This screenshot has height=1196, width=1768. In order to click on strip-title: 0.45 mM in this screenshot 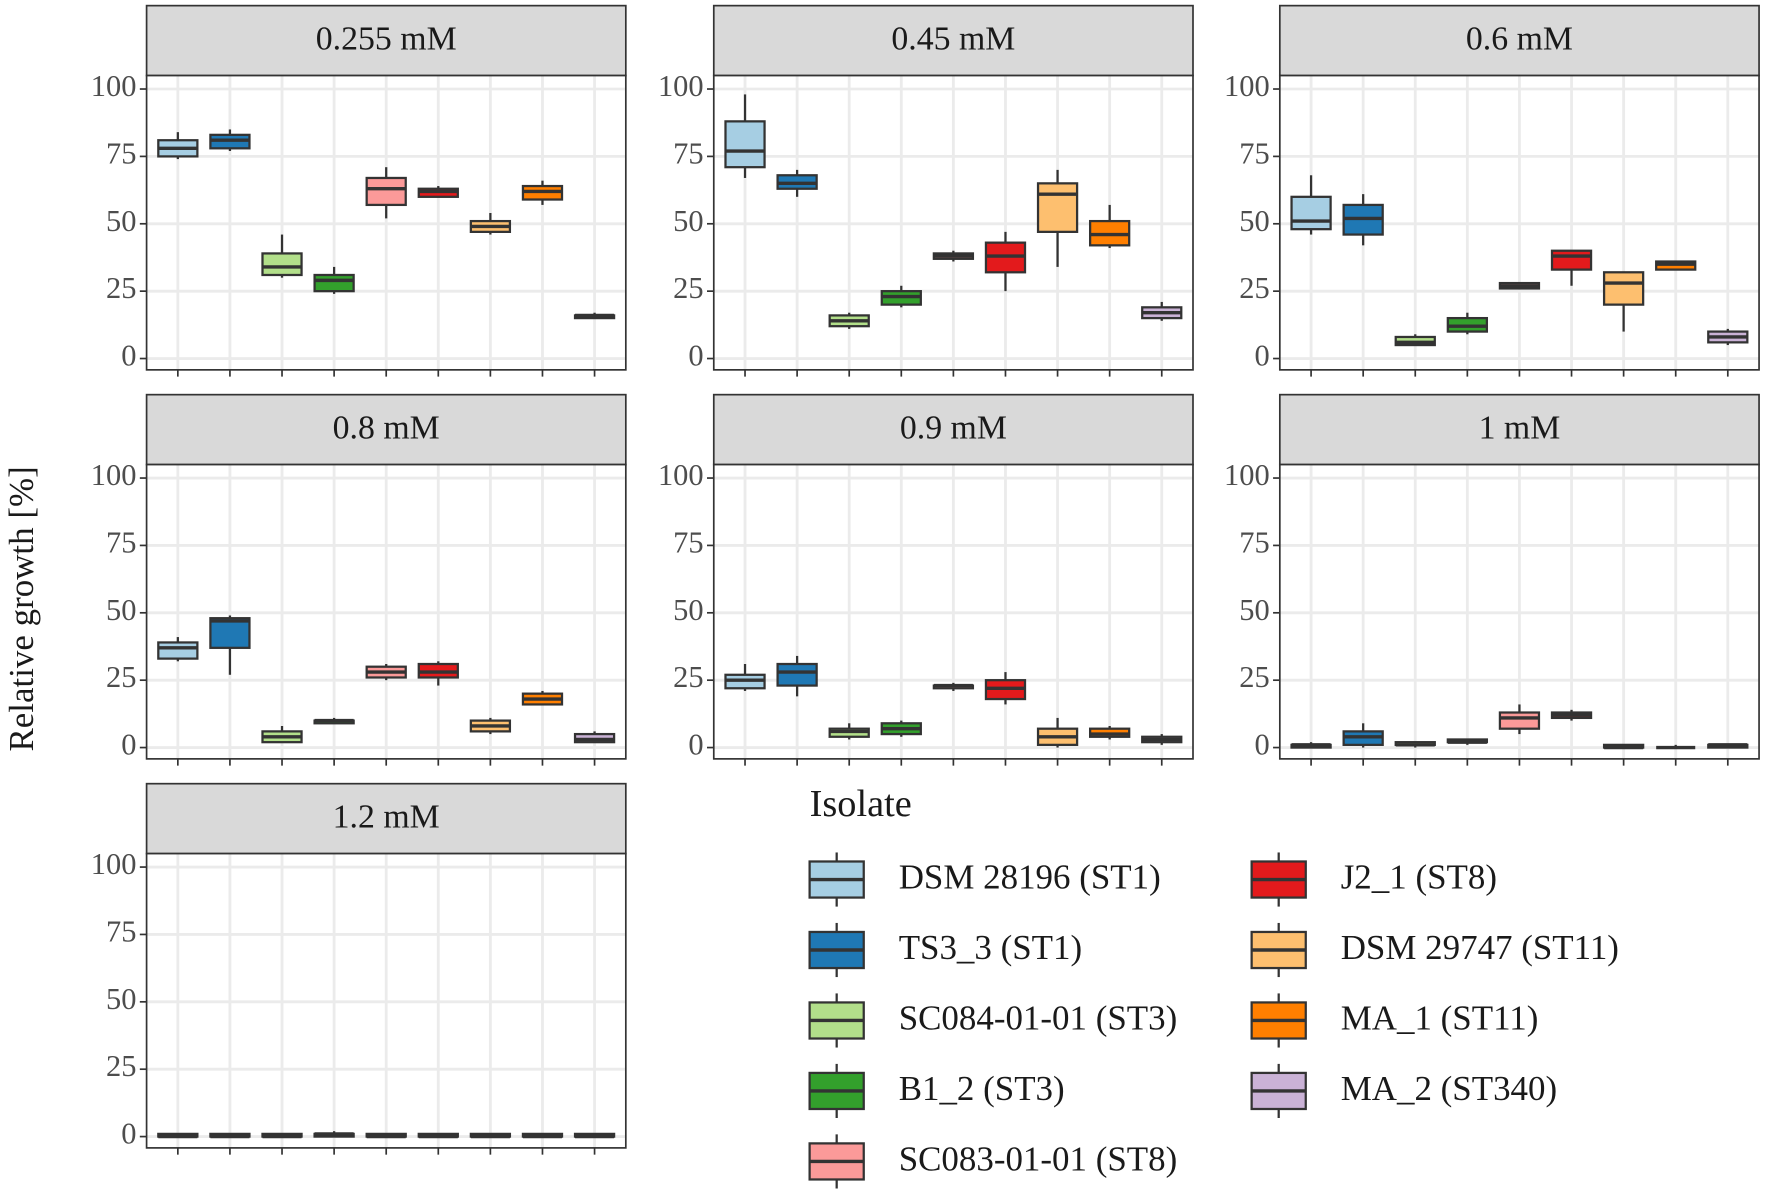, I will do `click(953, 38)`.